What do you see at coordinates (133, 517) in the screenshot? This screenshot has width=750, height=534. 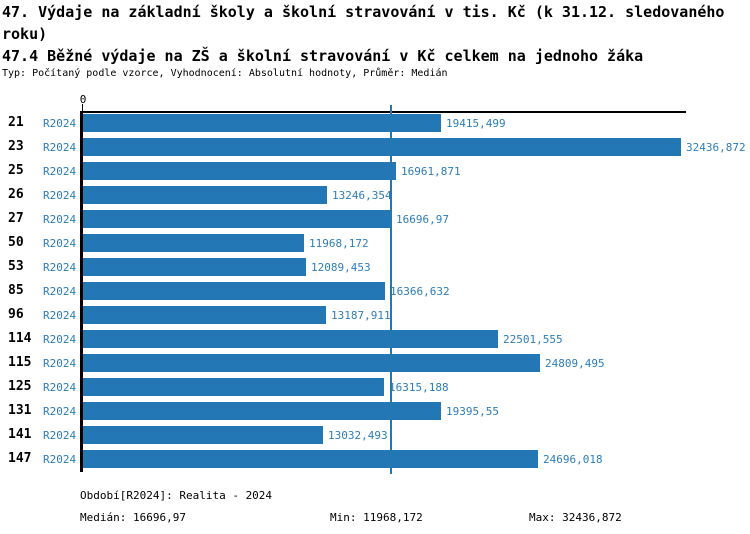 I see `footer-median-value: Medián: 16696,97` at bounding box center [133, 517].